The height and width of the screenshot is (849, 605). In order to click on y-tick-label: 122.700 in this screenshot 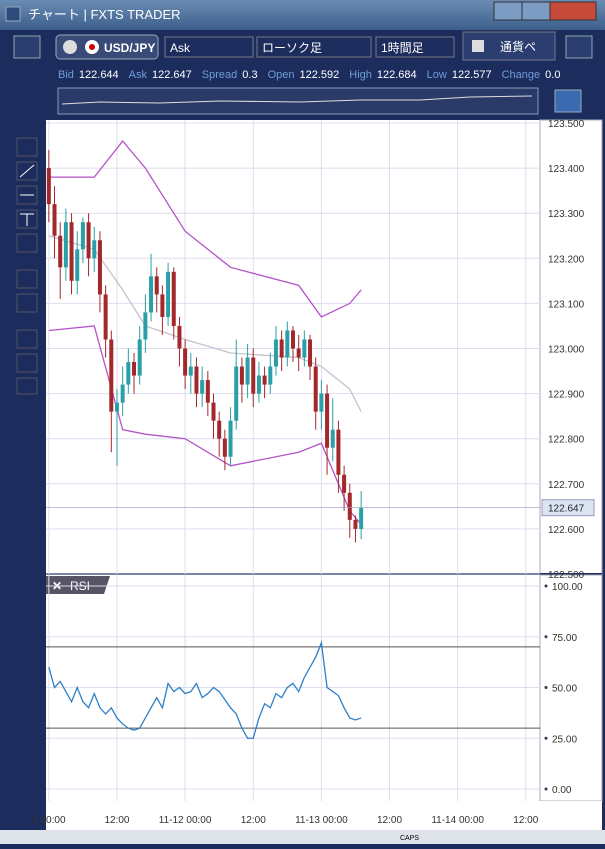, I will do `click(566, 485)`.